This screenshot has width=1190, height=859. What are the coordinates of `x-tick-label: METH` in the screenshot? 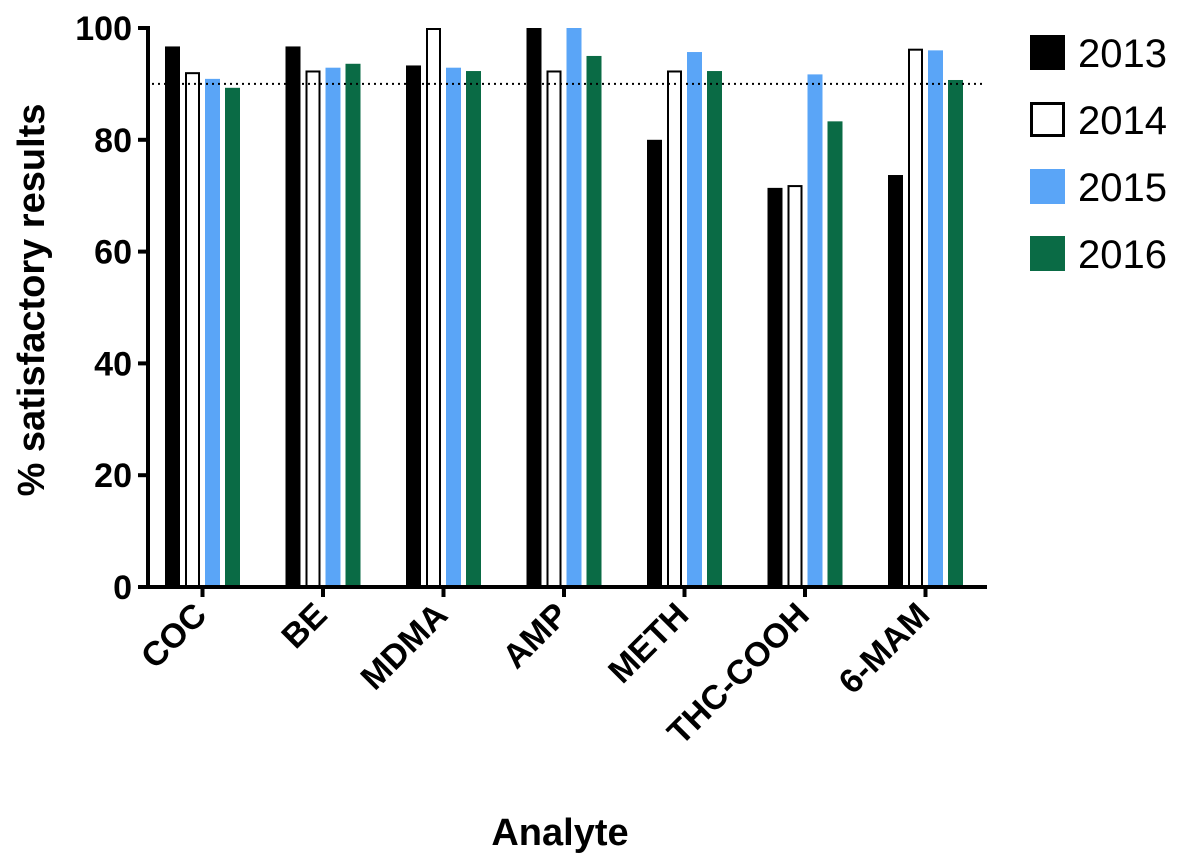 It's located at (648, 643).